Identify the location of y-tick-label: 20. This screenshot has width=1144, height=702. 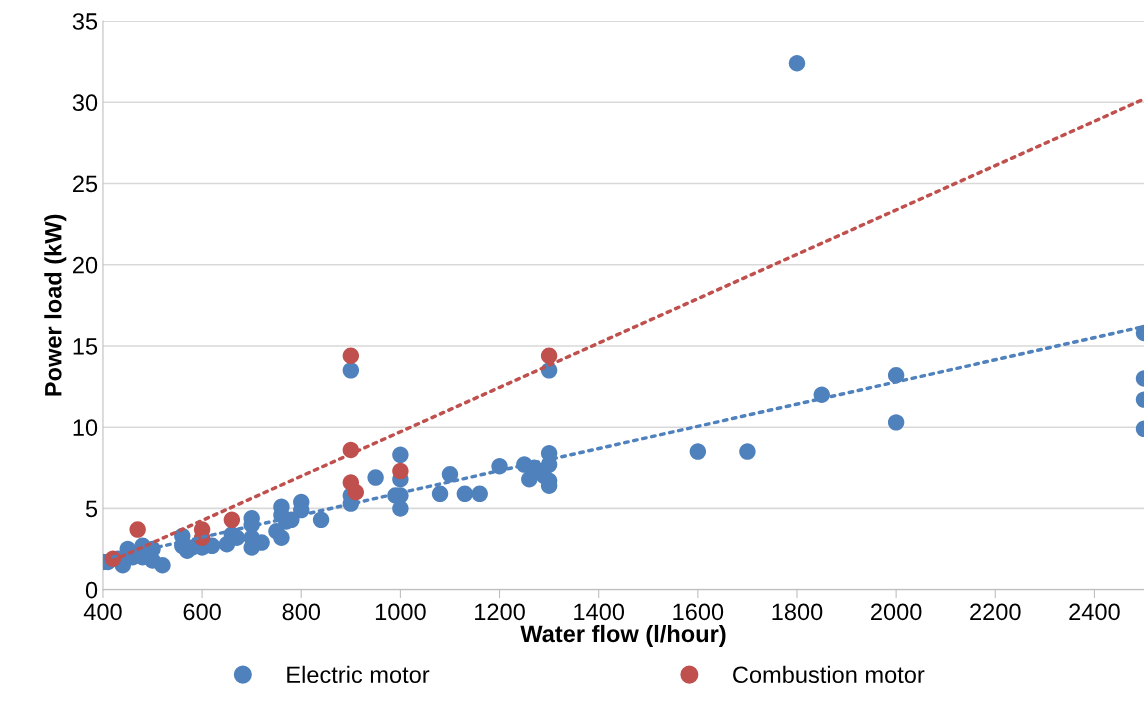
(85, 265).